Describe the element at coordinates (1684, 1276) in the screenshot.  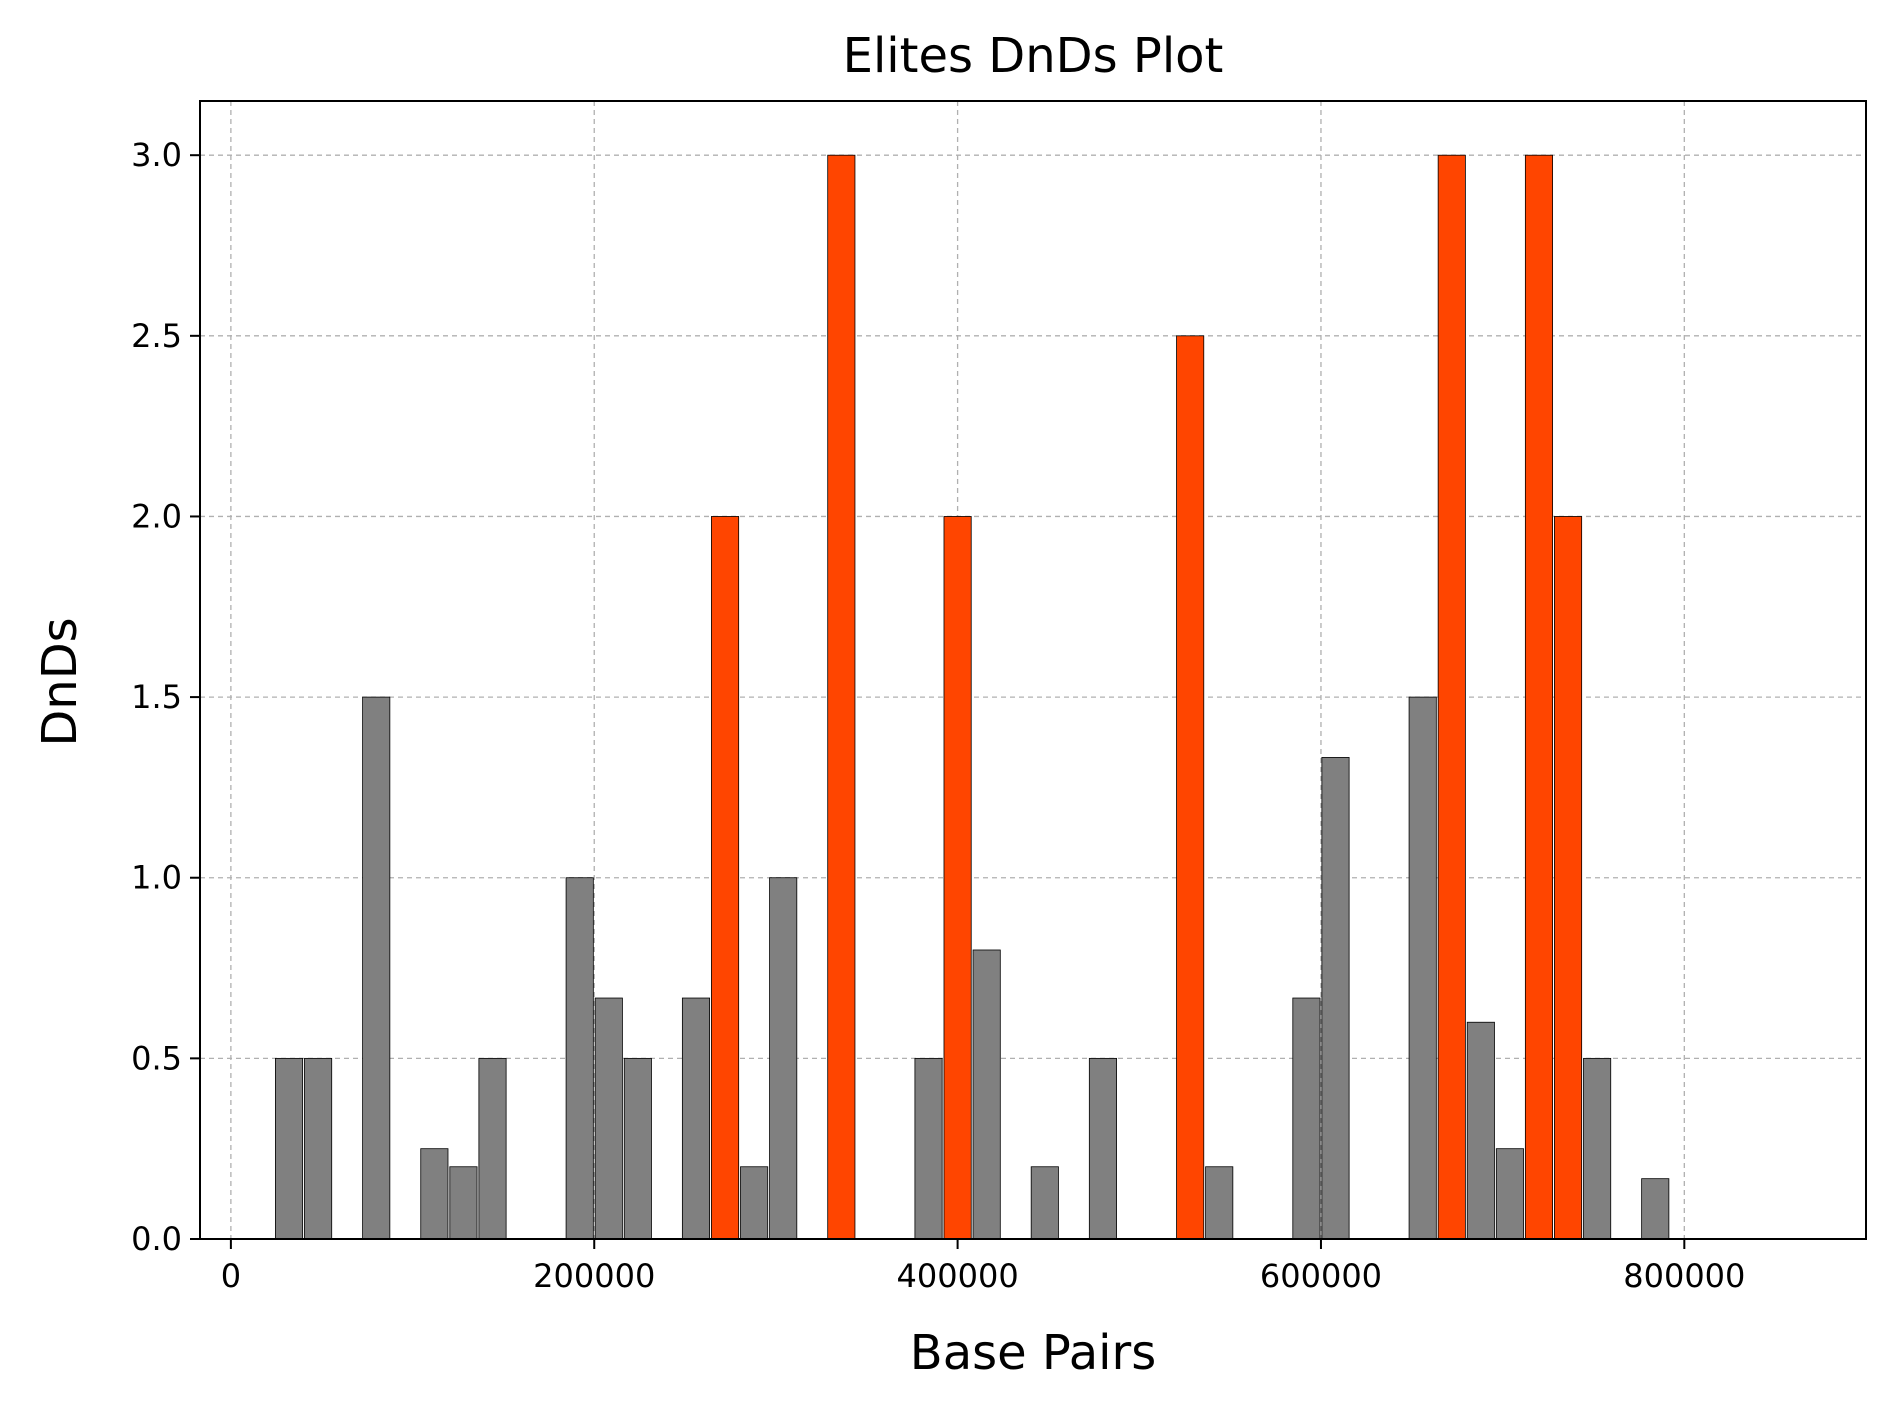
I see `x-tick-label: 800000` at that location.